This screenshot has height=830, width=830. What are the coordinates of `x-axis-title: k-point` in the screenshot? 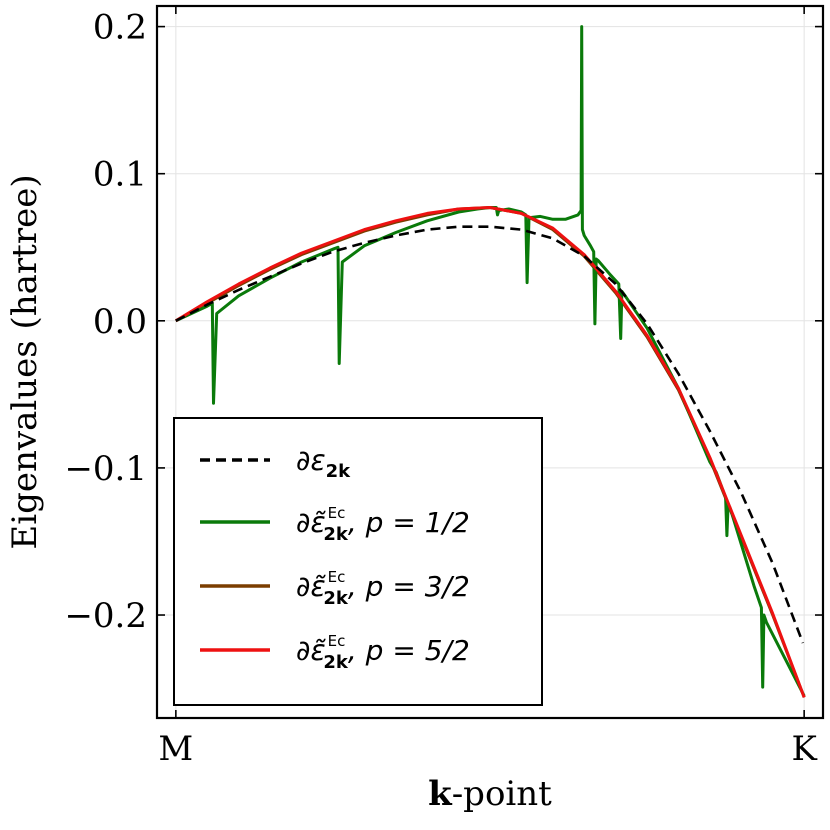 It's located at (490, 794).